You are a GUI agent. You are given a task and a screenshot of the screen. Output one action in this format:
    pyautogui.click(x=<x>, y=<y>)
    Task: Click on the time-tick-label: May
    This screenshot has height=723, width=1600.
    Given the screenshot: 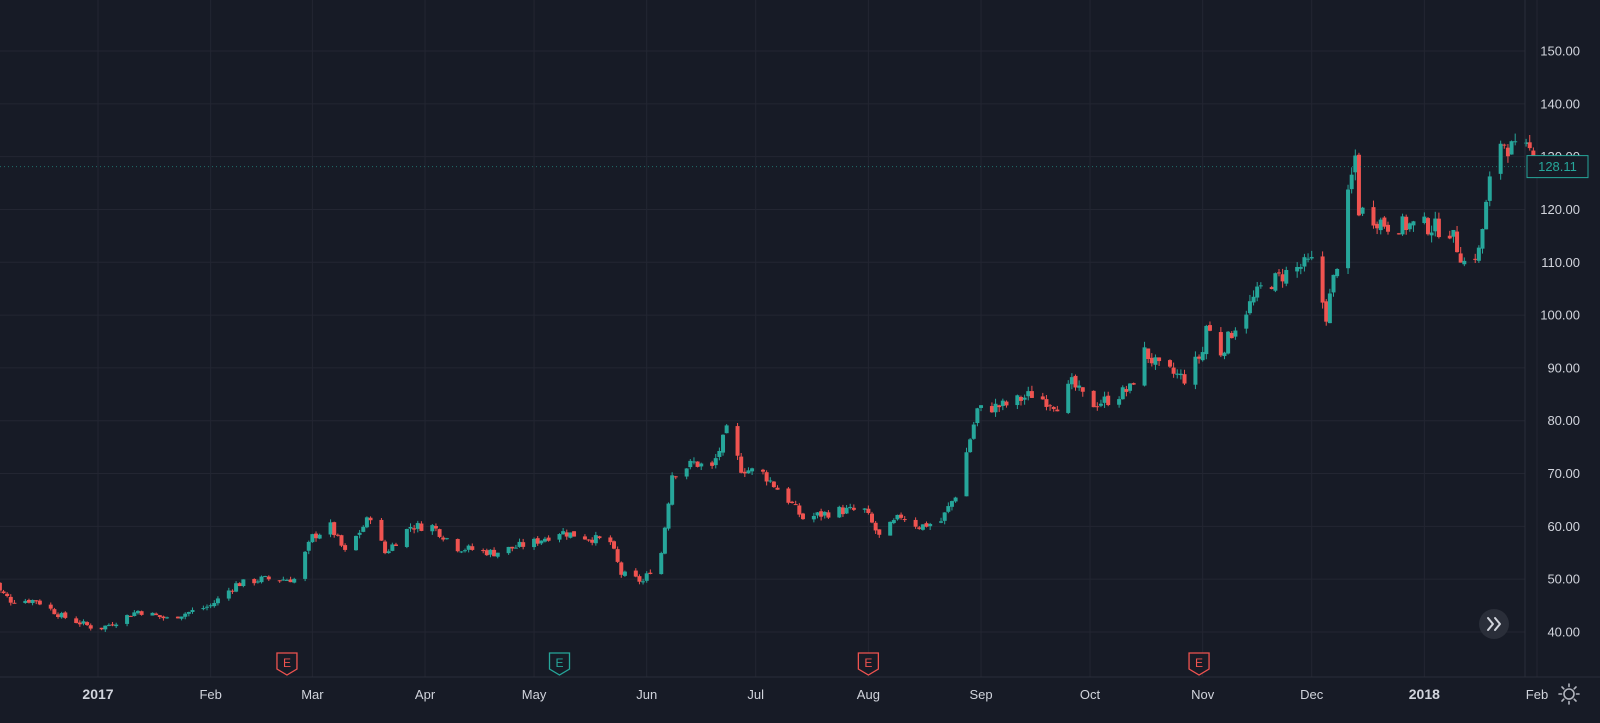 What is the action you would take?
    pyautogui.click(x=534, y=694)
    